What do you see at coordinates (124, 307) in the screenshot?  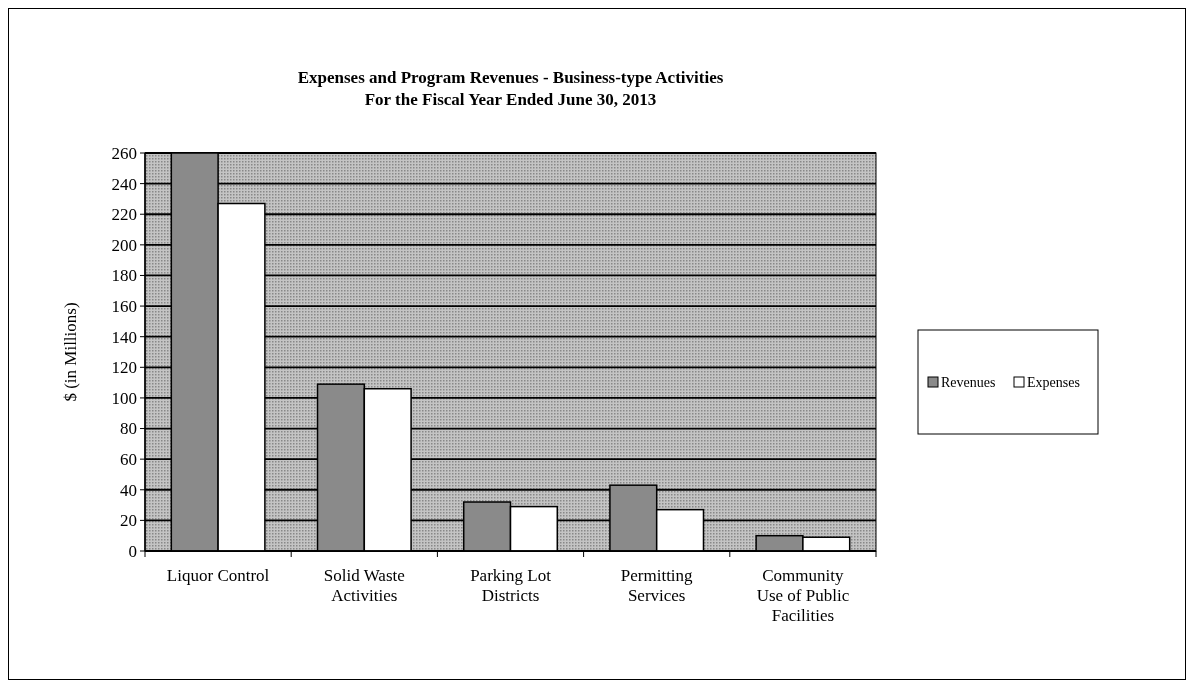 I see `y-tick-label: 160` at bounding box center [124, 307].